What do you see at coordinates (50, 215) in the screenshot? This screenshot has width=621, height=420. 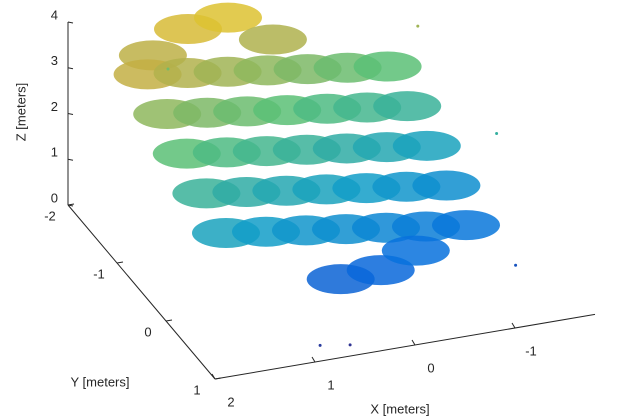 I see `y-tick-label: -2` at bounding box center [50, 215].